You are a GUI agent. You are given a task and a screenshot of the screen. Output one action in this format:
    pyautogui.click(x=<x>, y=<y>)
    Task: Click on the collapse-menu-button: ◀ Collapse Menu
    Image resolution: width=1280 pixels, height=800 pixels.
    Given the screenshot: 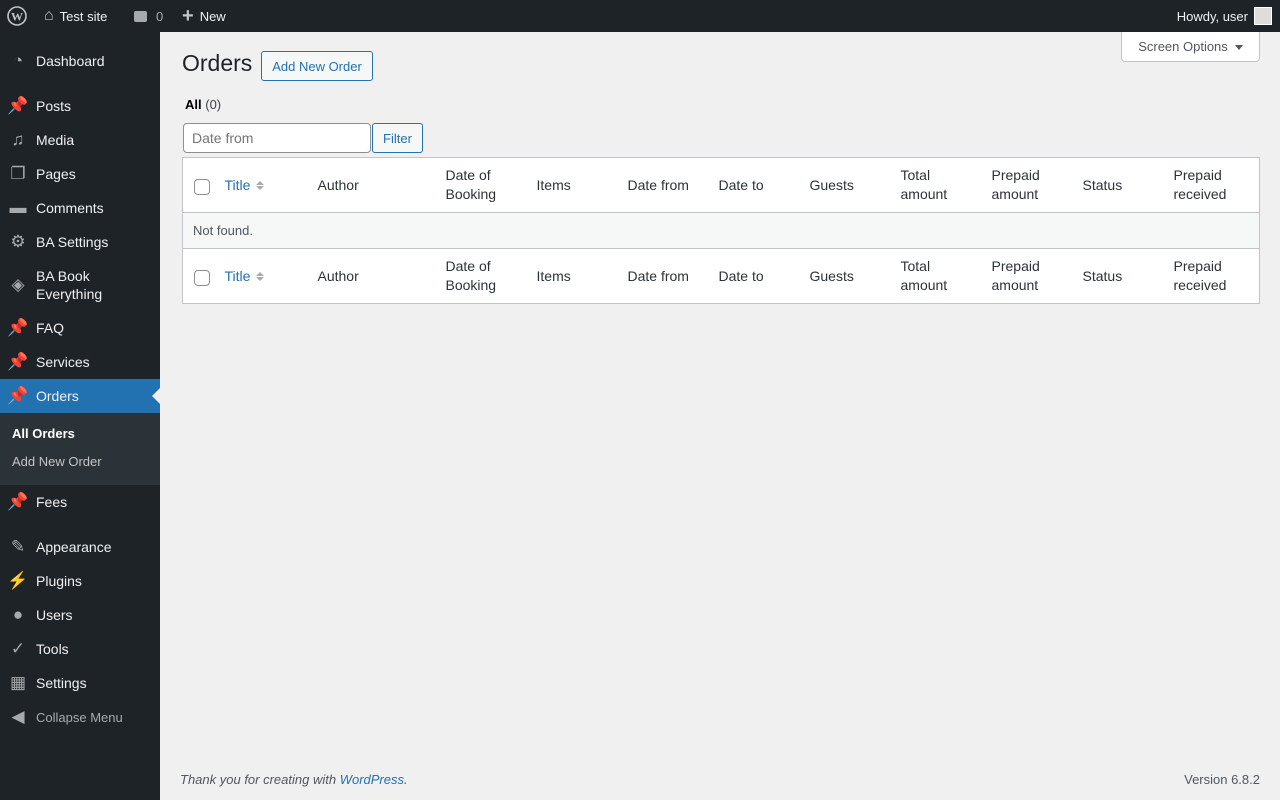 What is the action you would take?
    pyautogui.click(x=80, y=717)
    